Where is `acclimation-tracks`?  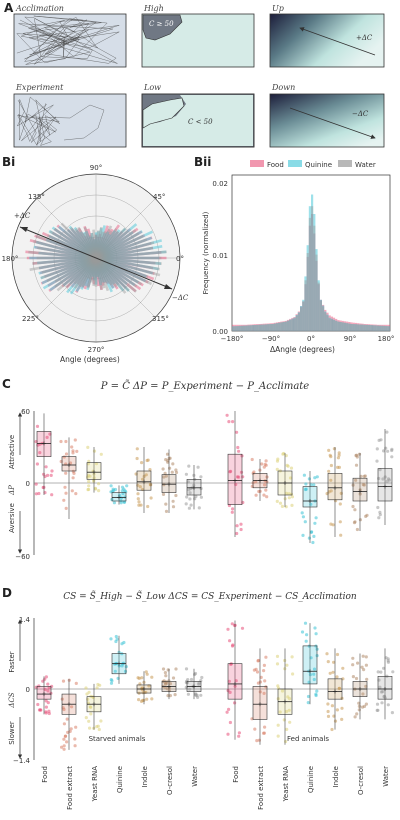 acclimation-tracks is located at coordinates (68, 40).